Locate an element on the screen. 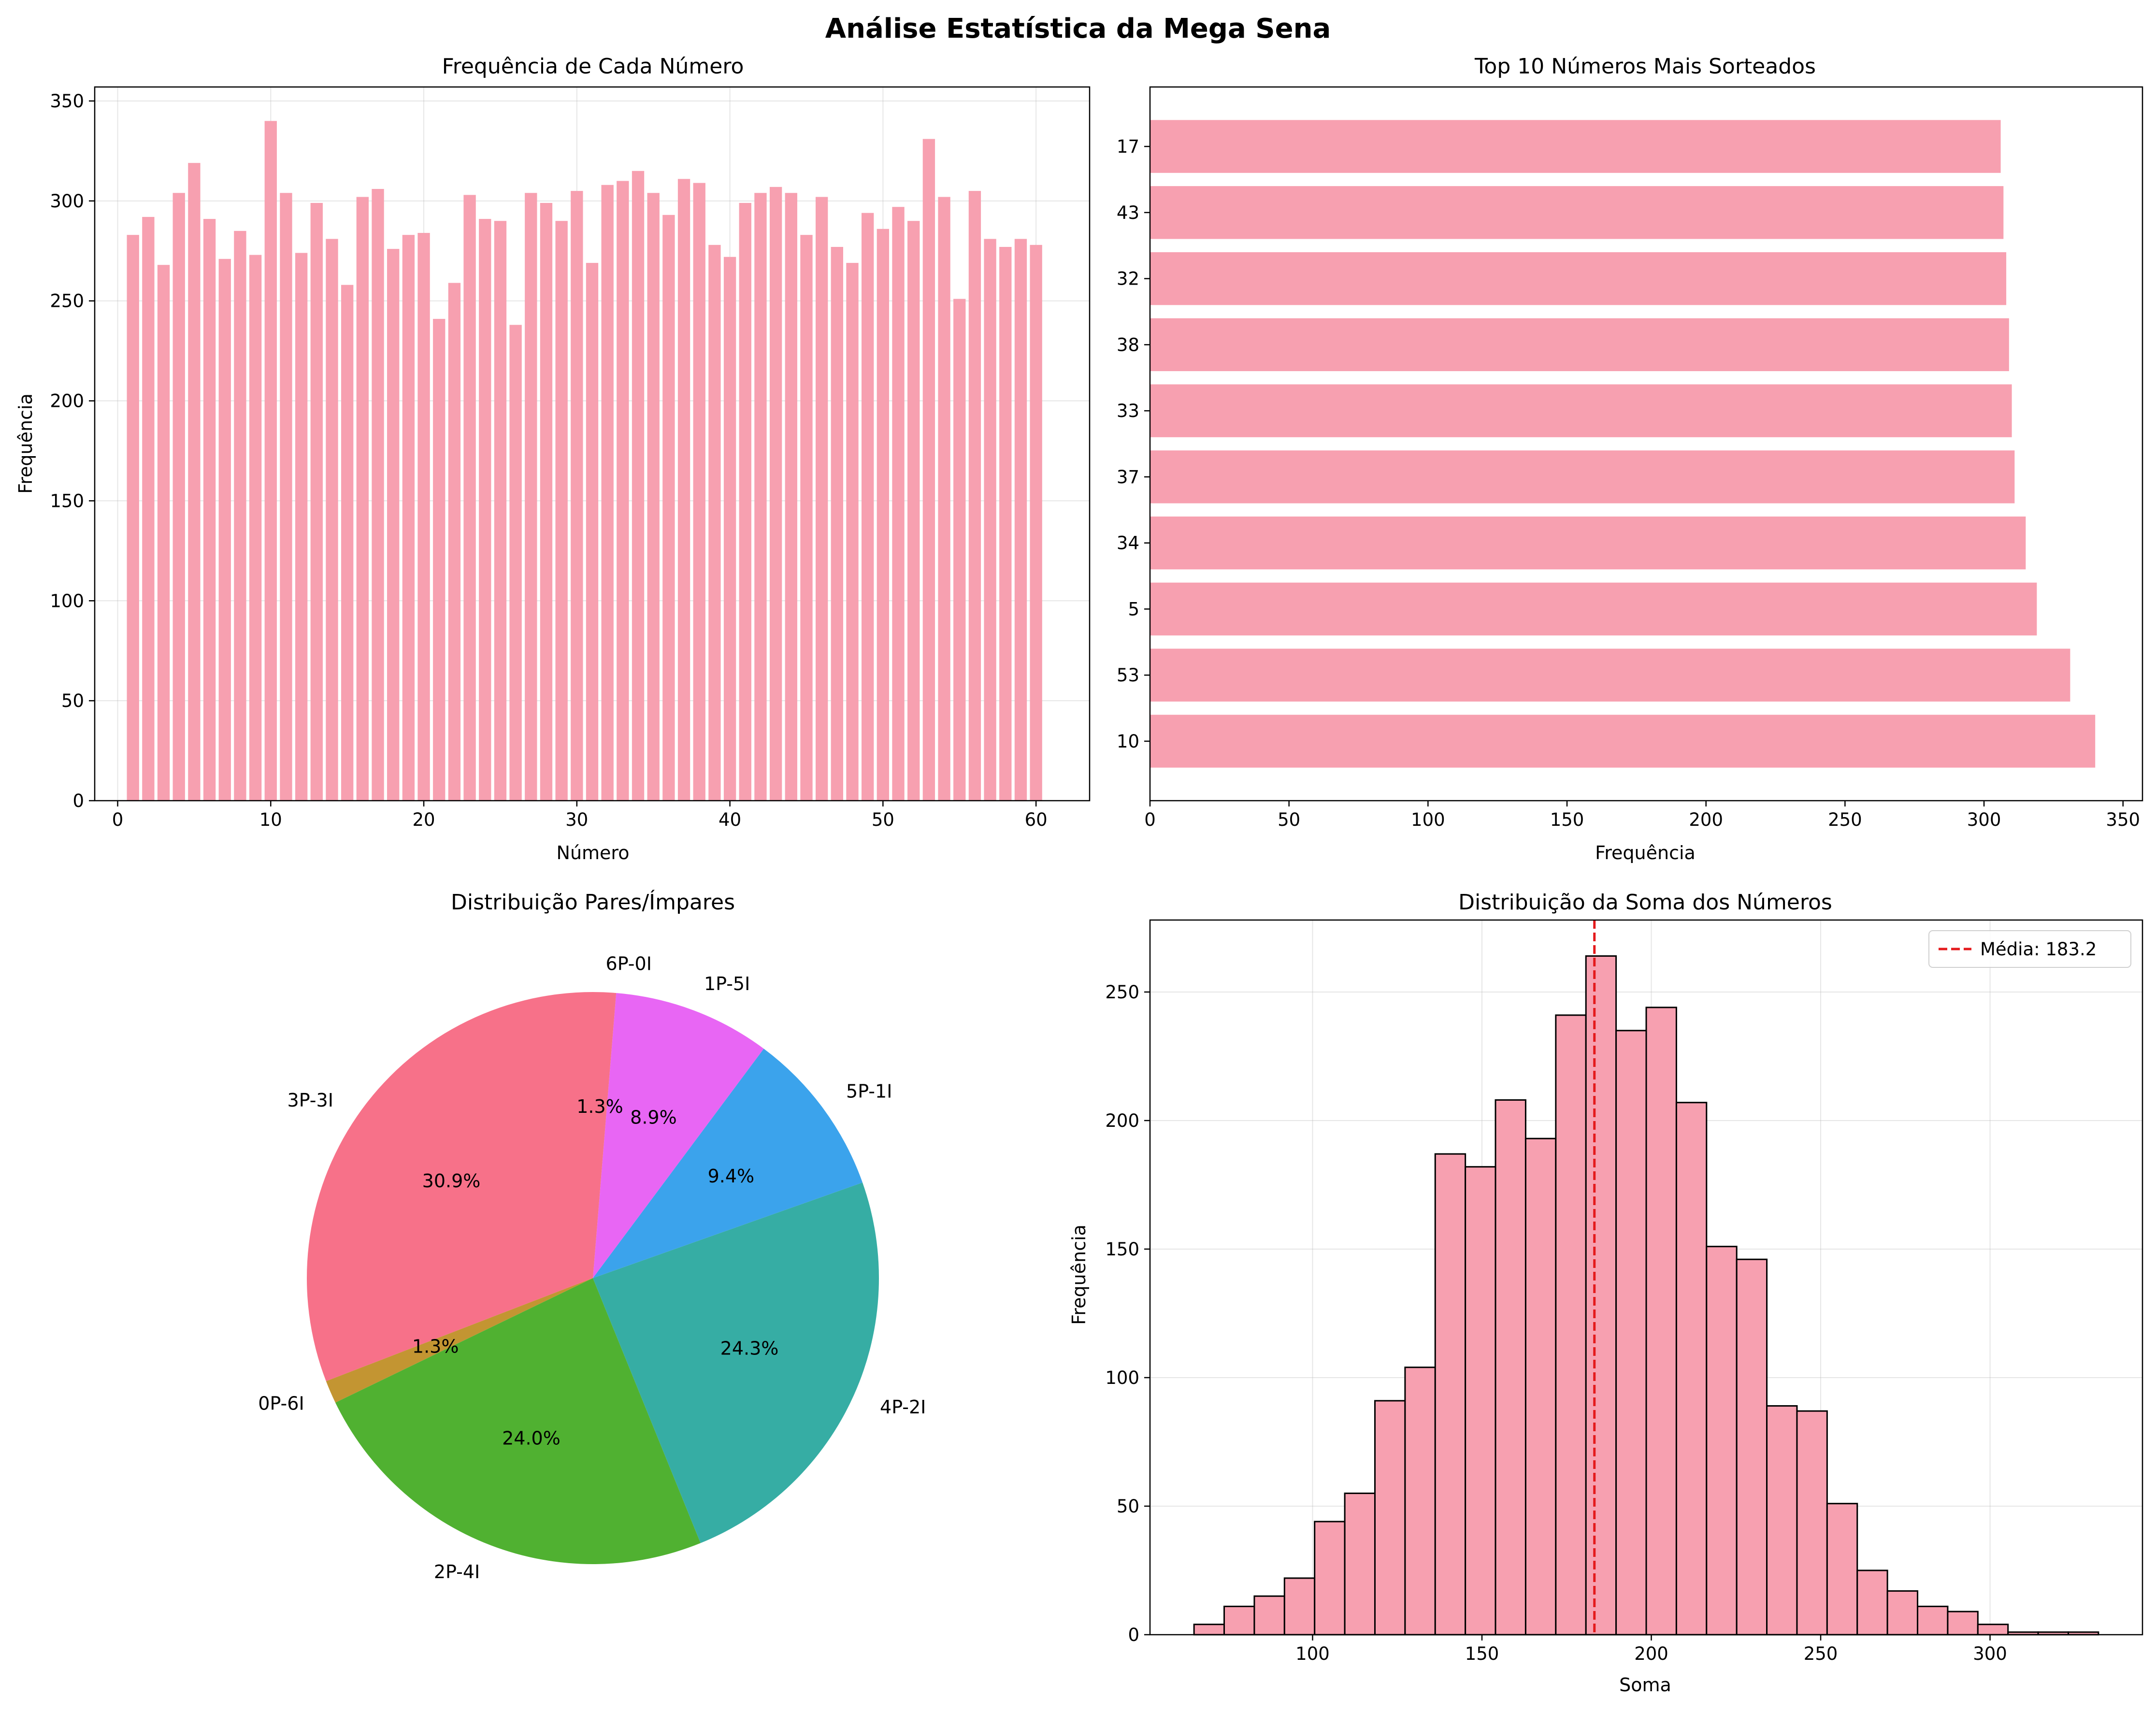 This screenshot has width=2156, height=1712. chart2-ytick-label: 43 is located at coordinates (1128, 213).